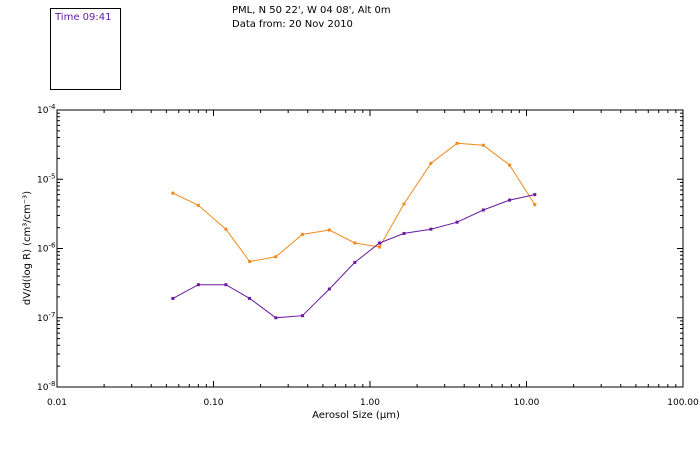 The height and width of the screenshot is (450, 700). Describe the element at coordinates (85, 49) in the screenshot. I see `time-box: Time 09:41` at that location.